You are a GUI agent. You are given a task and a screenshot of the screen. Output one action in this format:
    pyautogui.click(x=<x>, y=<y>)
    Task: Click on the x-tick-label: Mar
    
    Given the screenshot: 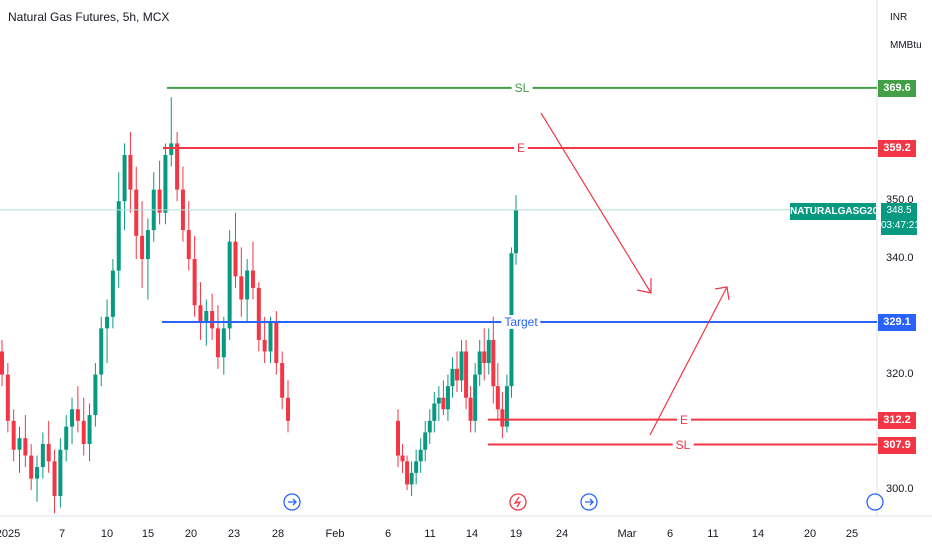 What is the action you would take?
    pyautogui.click(x=627, y=534)
    